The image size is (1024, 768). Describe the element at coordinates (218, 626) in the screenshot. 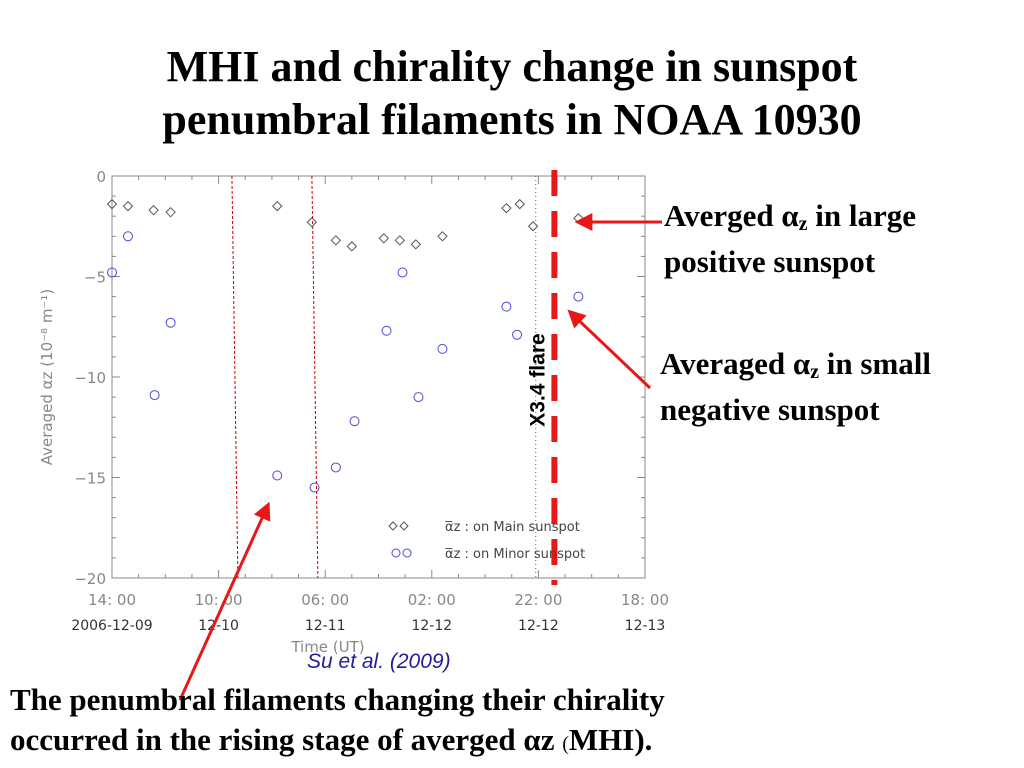

I see `x-tick-date-label: 12-10` at that location.